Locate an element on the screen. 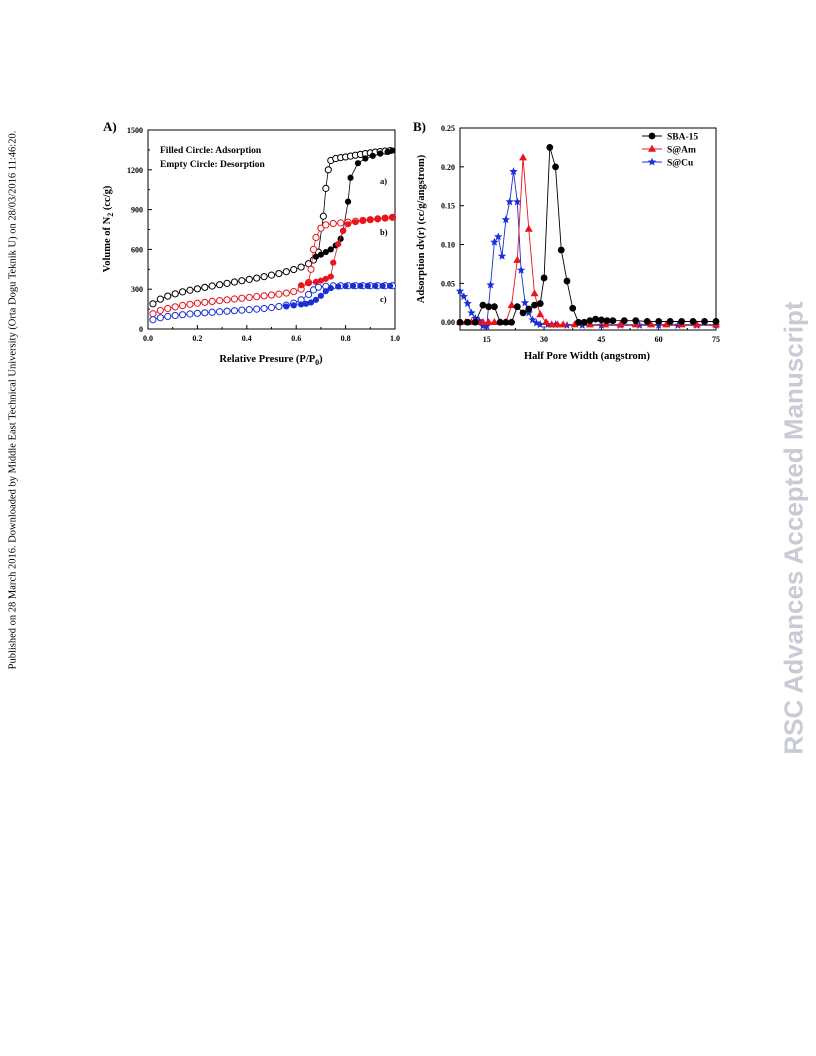 The height and width of the screenshot is (1056, 816). series-group-b is located at coordinates (588, 237).